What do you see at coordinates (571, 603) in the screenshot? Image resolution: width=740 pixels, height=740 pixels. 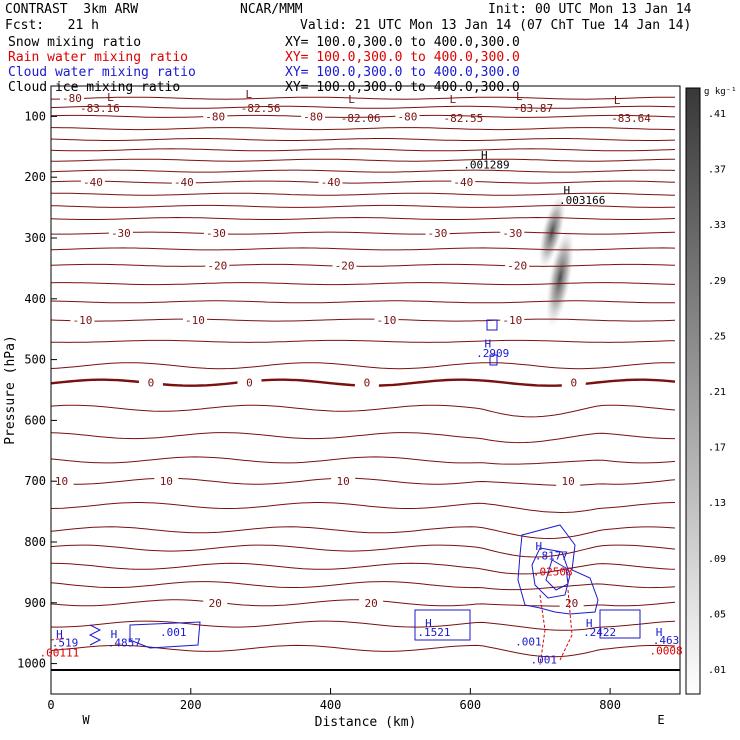 I see `temperature-contour-label: 20` at bounding box center [571, 603].